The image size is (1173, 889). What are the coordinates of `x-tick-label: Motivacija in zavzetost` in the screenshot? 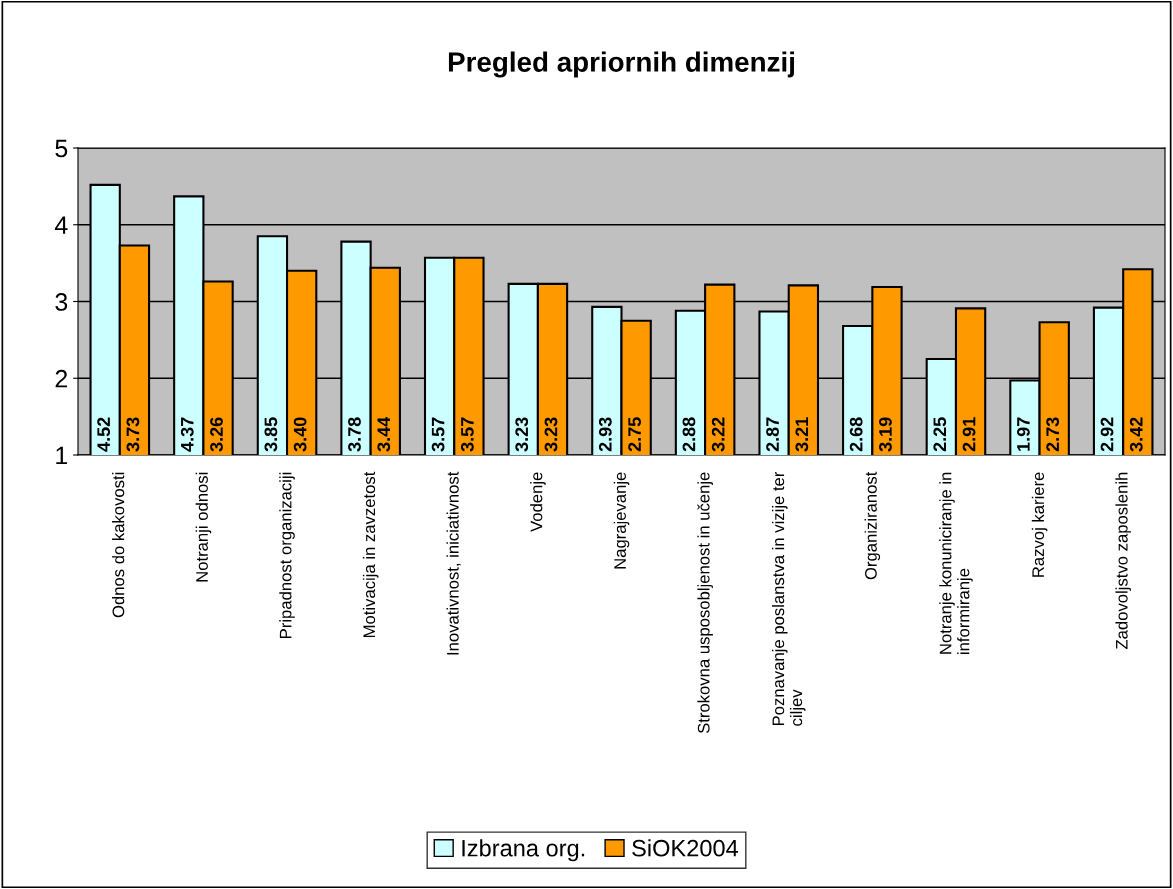 It's located at (370, 554).